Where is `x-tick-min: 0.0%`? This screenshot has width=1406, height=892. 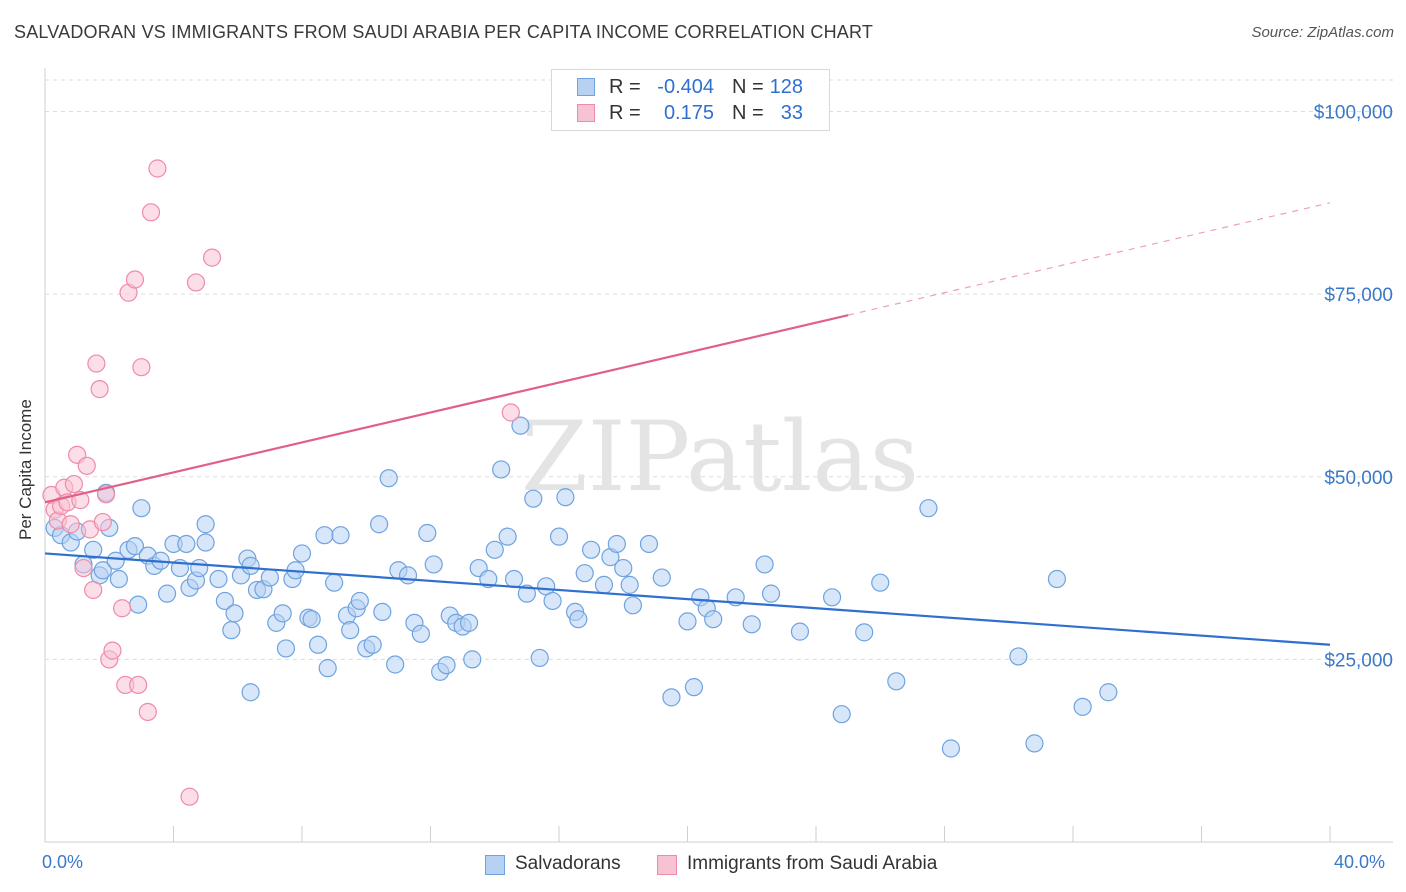 x-tick-min: 0.0% is located at coordinates (63, 862).